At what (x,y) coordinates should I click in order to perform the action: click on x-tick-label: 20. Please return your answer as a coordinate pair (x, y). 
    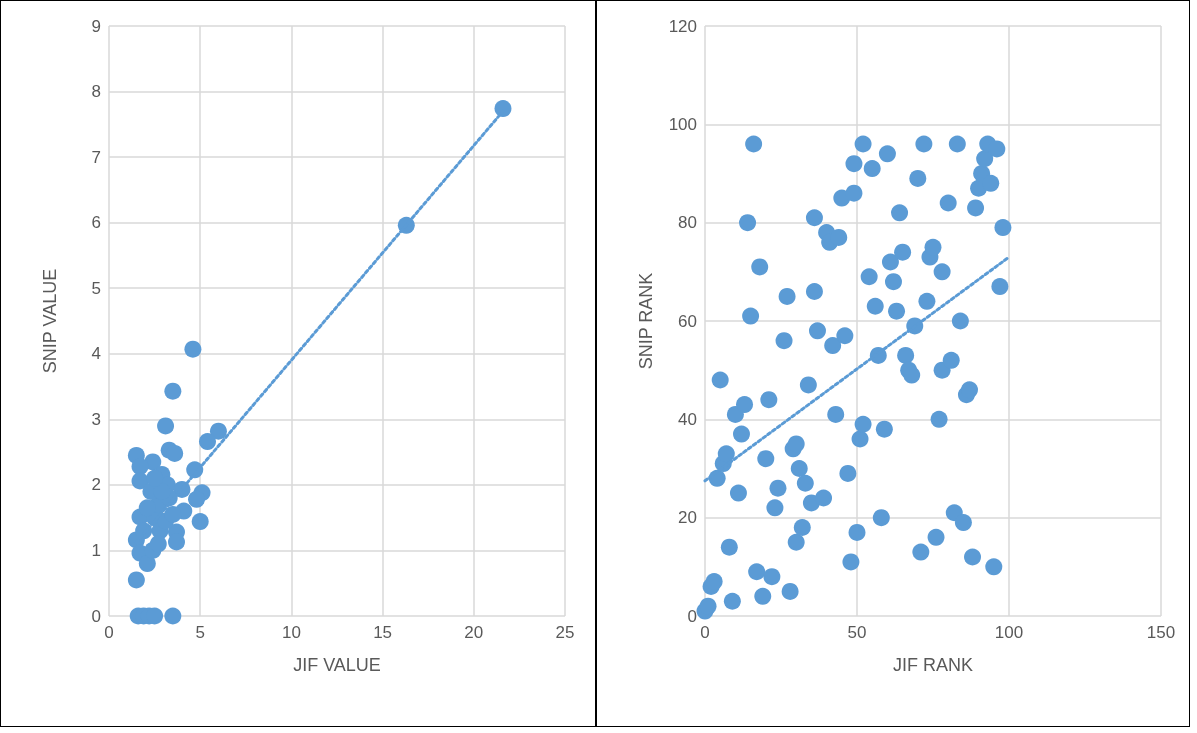
    Looking at the image, I should click on (474, 632).